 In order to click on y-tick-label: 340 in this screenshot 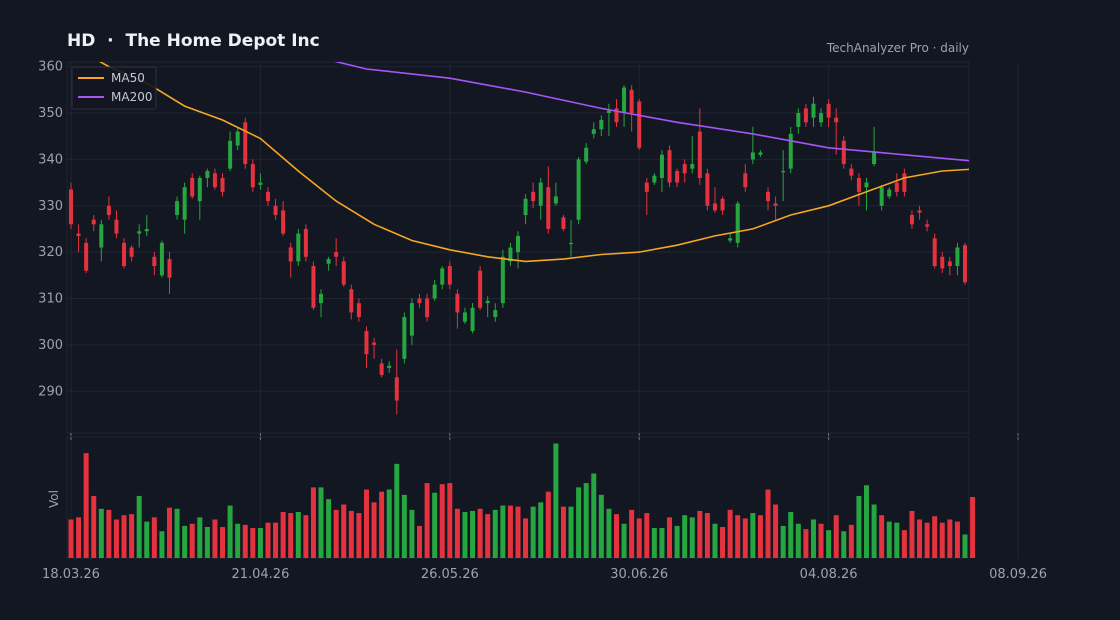, I will do `click(50, 159)`.